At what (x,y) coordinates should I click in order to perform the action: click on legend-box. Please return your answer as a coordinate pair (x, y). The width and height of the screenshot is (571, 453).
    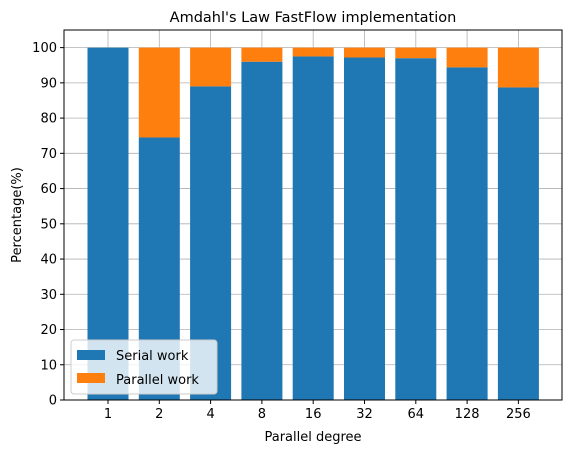
    Looking at the image, I should click on (144, 367).